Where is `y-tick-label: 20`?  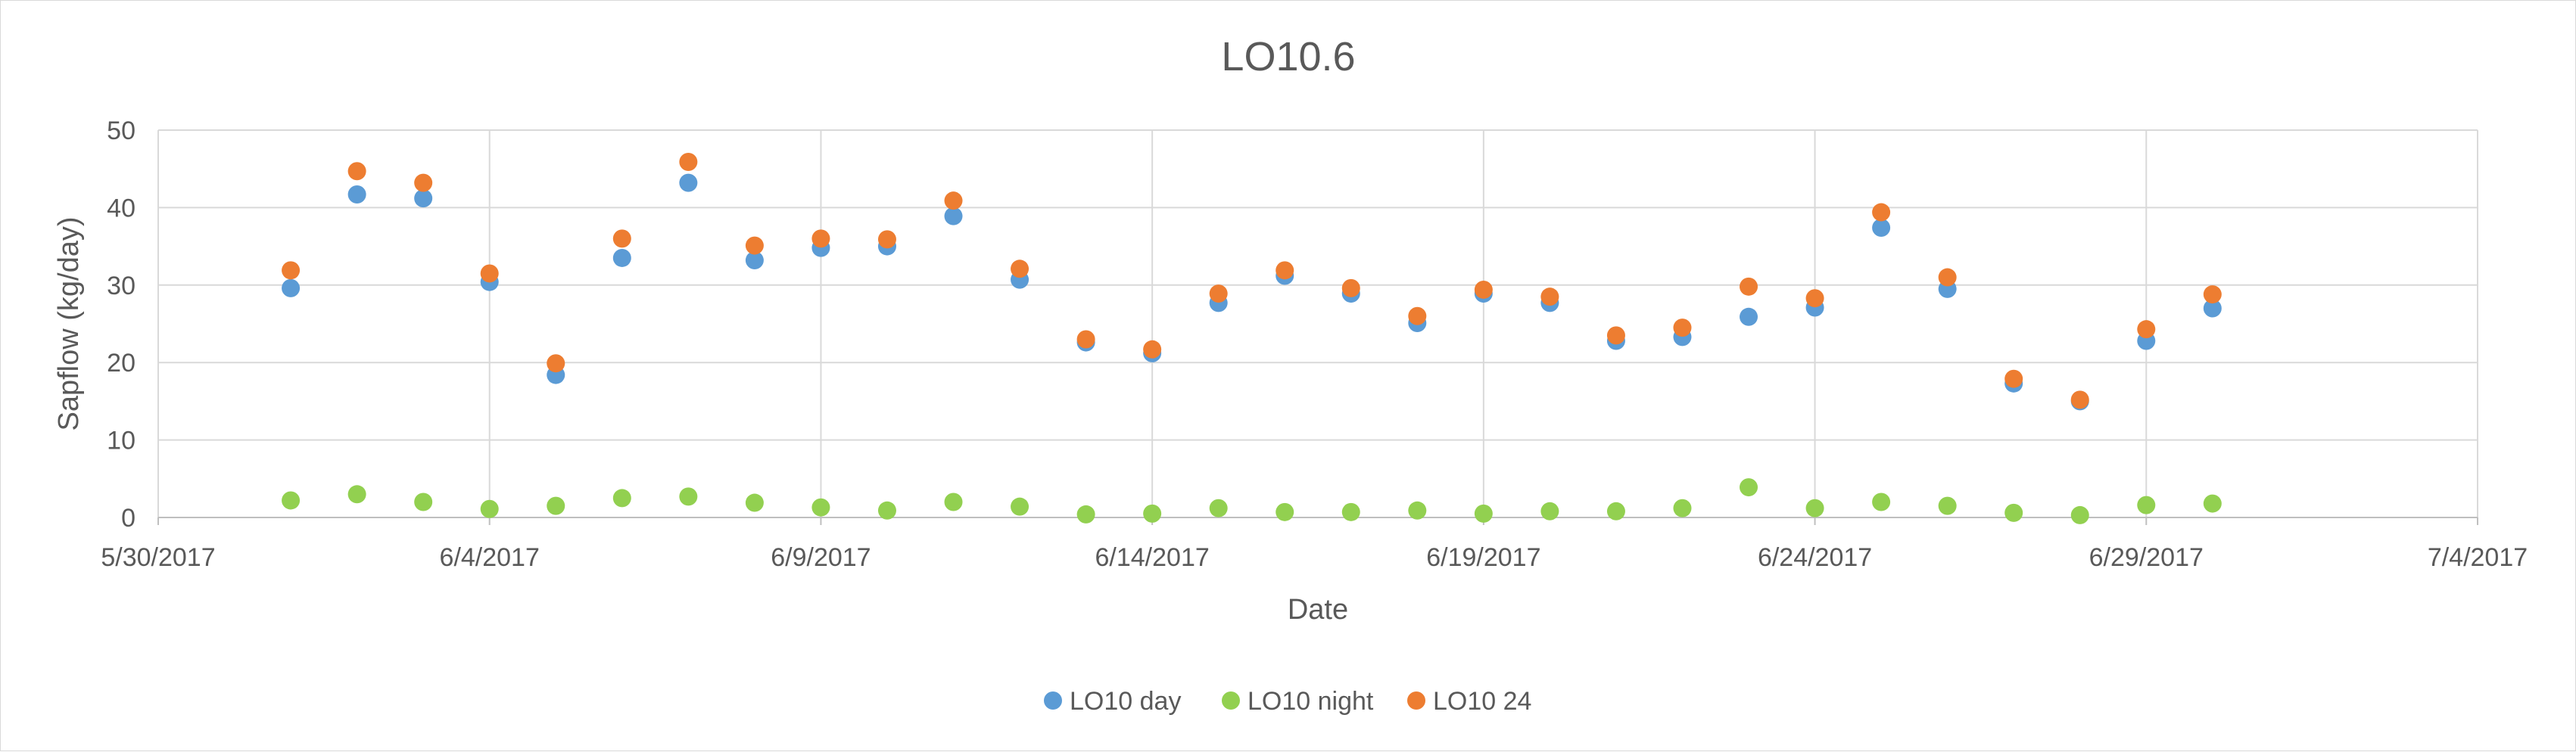 y-tick-label: 20 is located at coordinates (121, 363).